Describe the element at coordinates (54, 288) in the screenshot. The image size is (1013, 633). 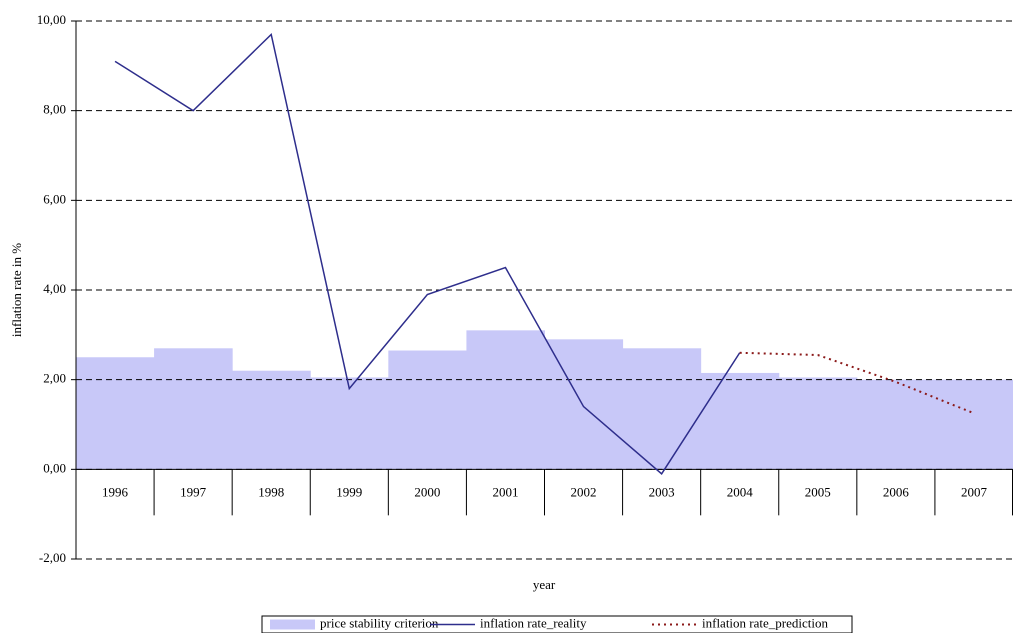
I see `y-tick-label: 4,00` at that location.